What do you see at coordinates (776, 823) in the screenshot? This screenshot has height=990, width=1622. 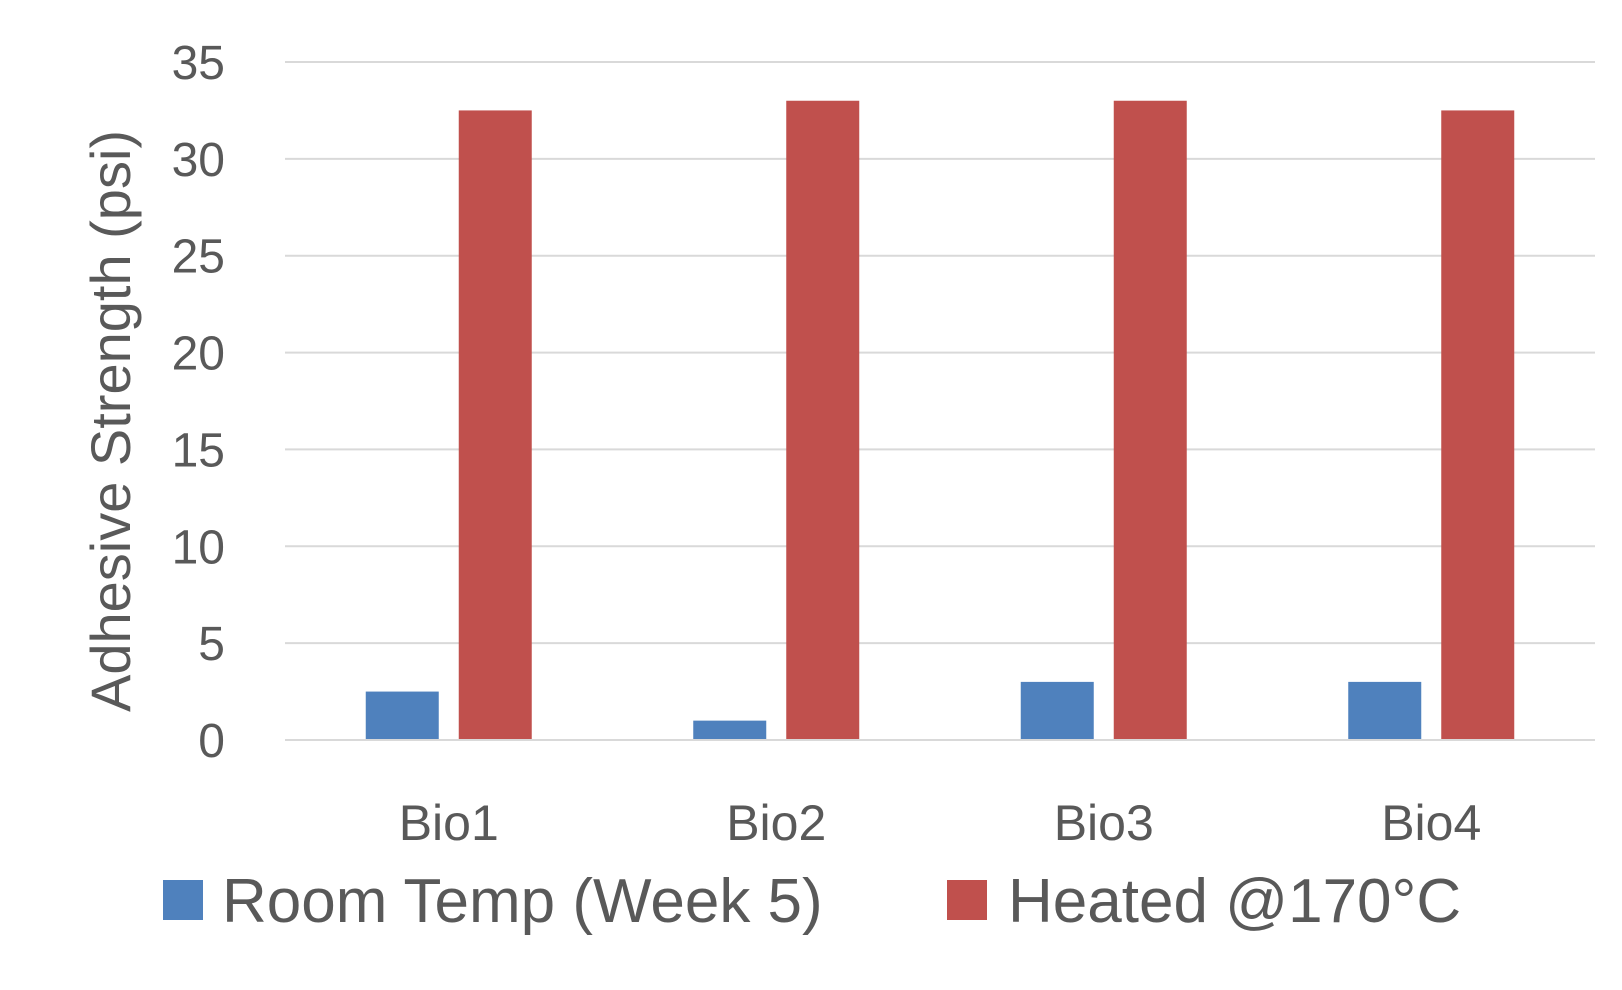 I see `x-category-label: Bio2` at bounding box center [776, 823].